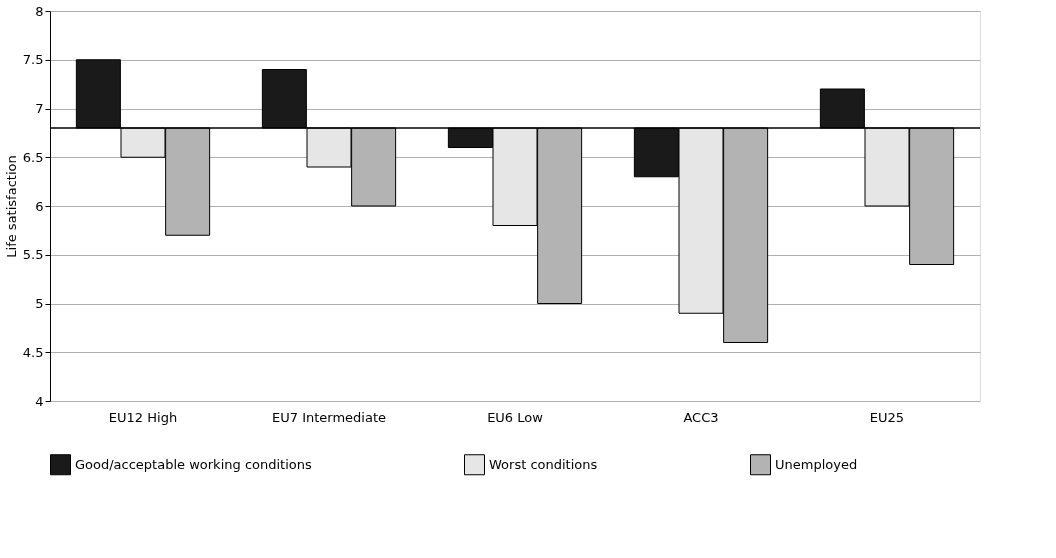 This screenshot has width=1056, height=558. I want to click on y-tick-label: 6.5, so click(33, 157).